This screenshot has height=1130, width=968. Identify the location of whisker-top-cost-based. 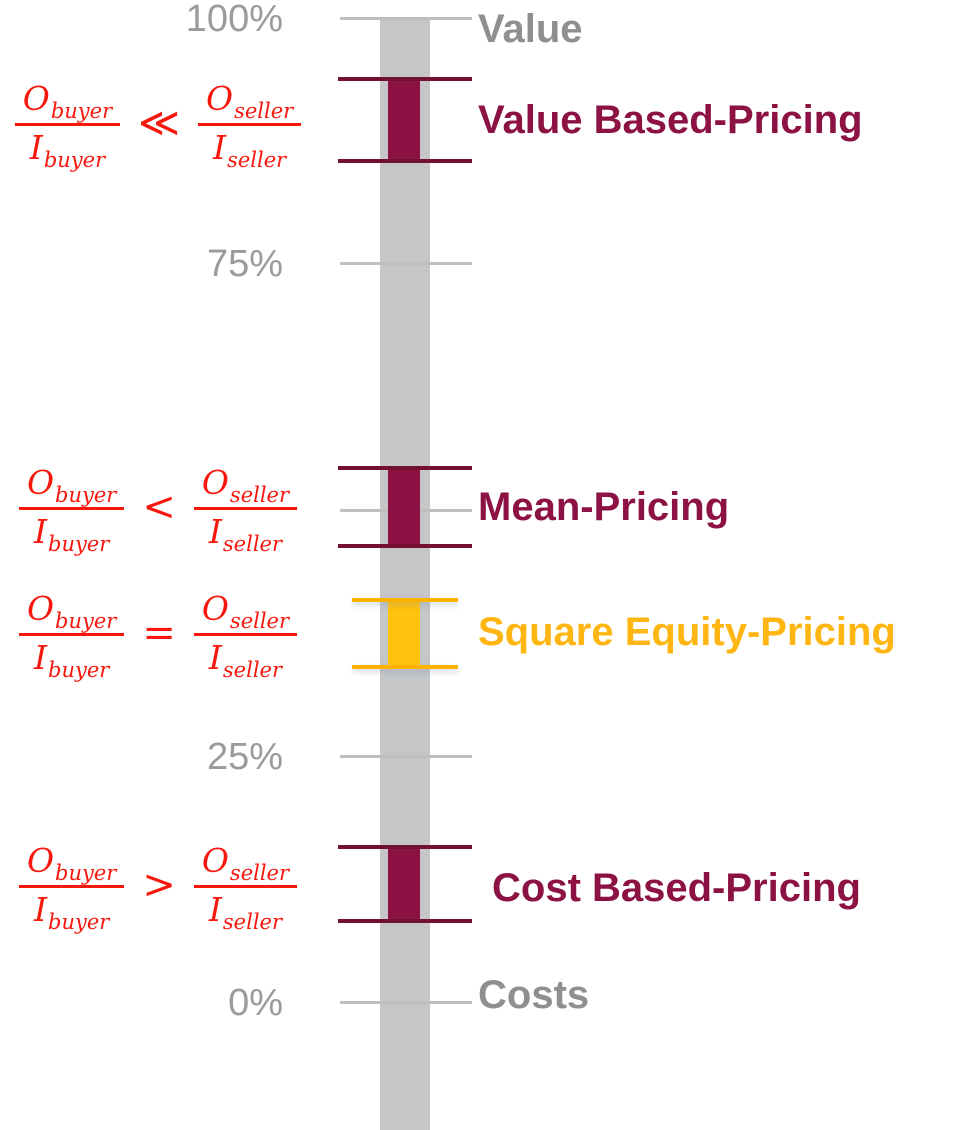
(405, 847).